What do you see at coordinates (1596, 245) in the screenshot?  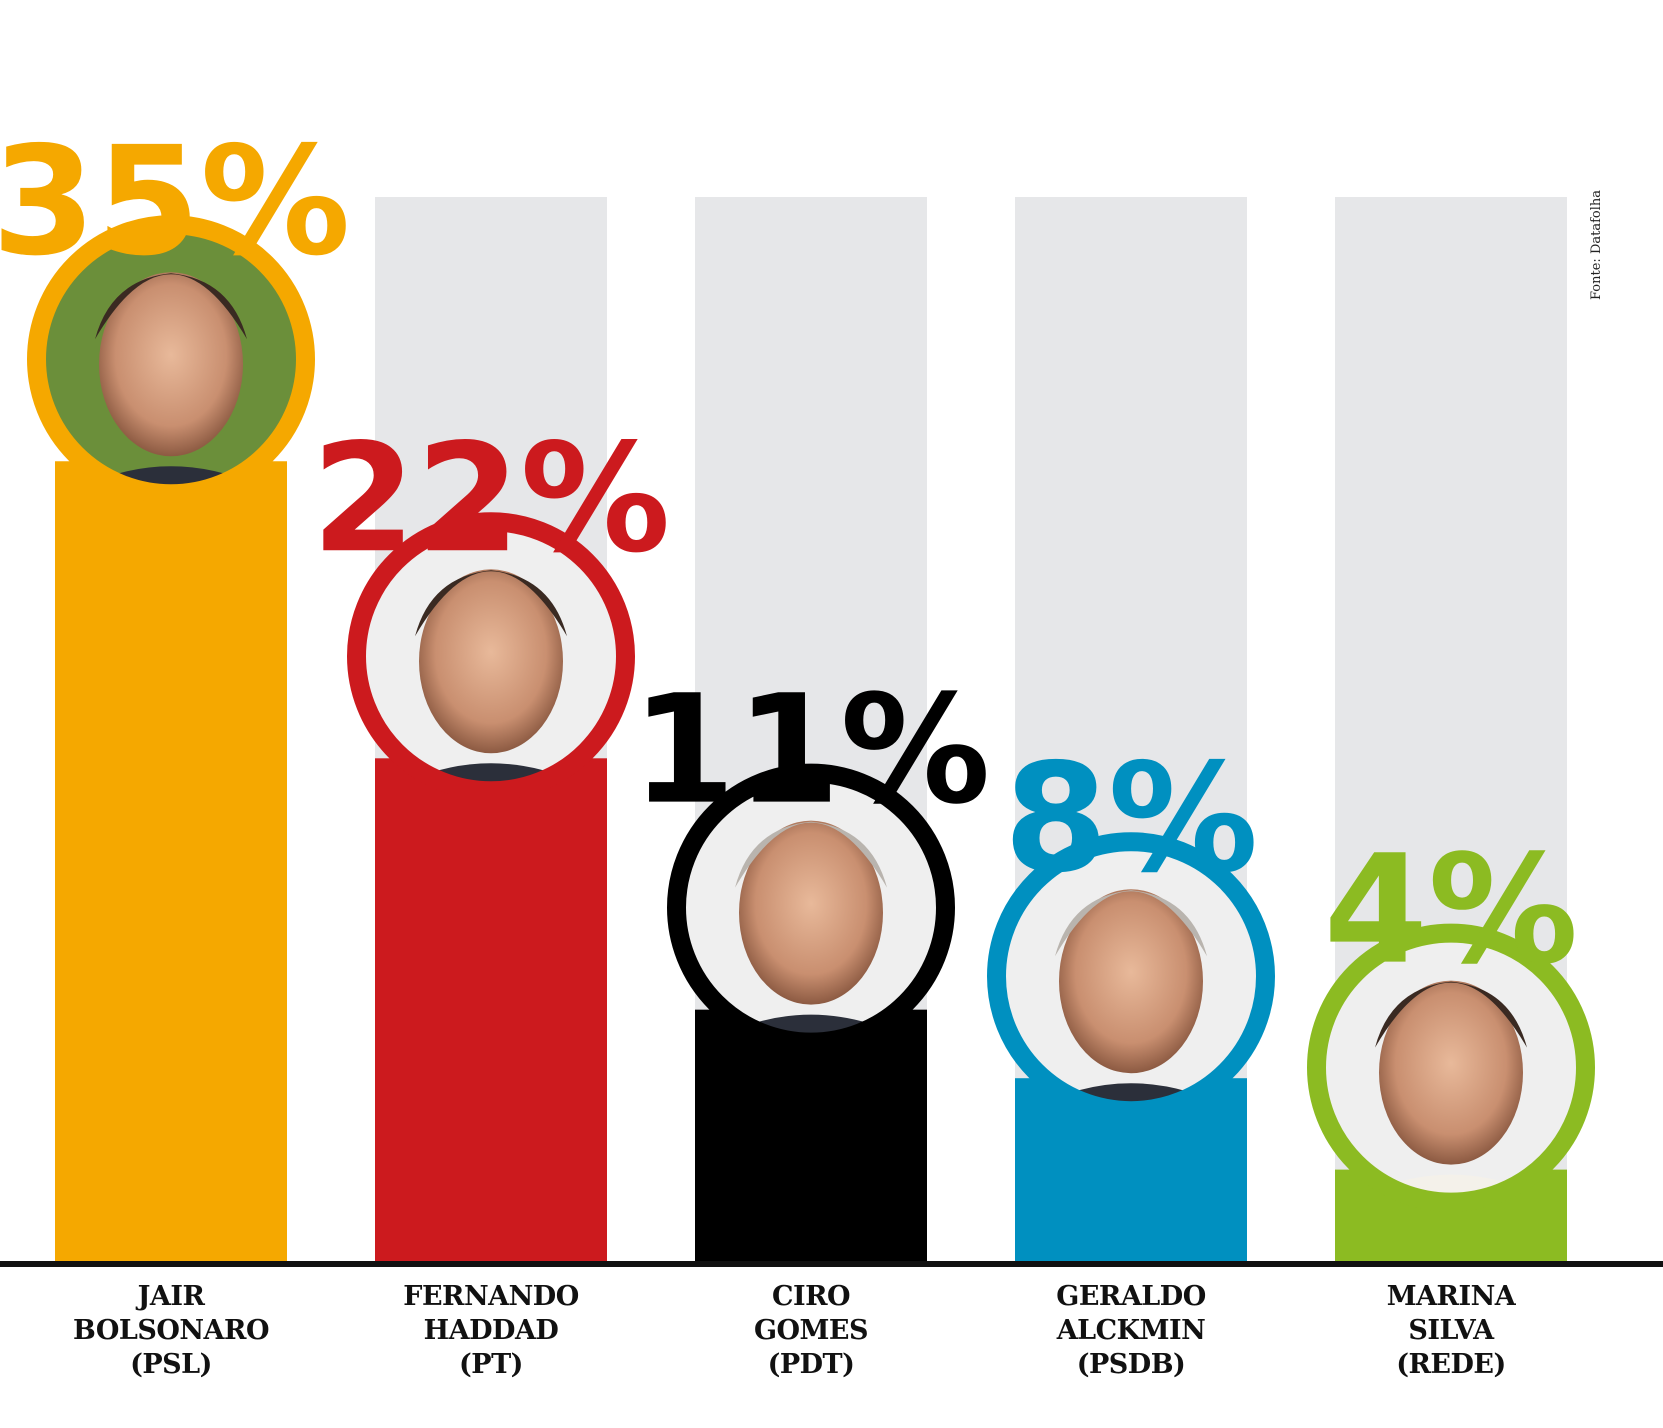 I see `source-note: Fonte: Datafolha` at bounding box center [1596, 245].